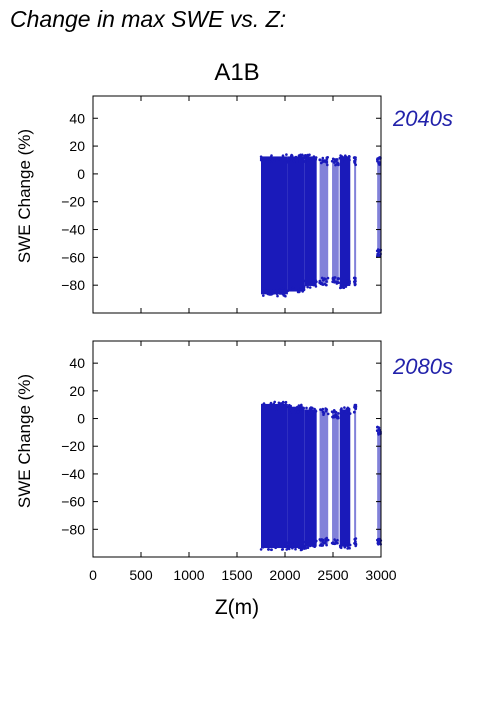 This screenshot has height=709, width=501. What do you see at coordinates (24, 196) in the screenshot?
I see `y-axis-title: SWE Change (%)` at bounding box center [24, 196].